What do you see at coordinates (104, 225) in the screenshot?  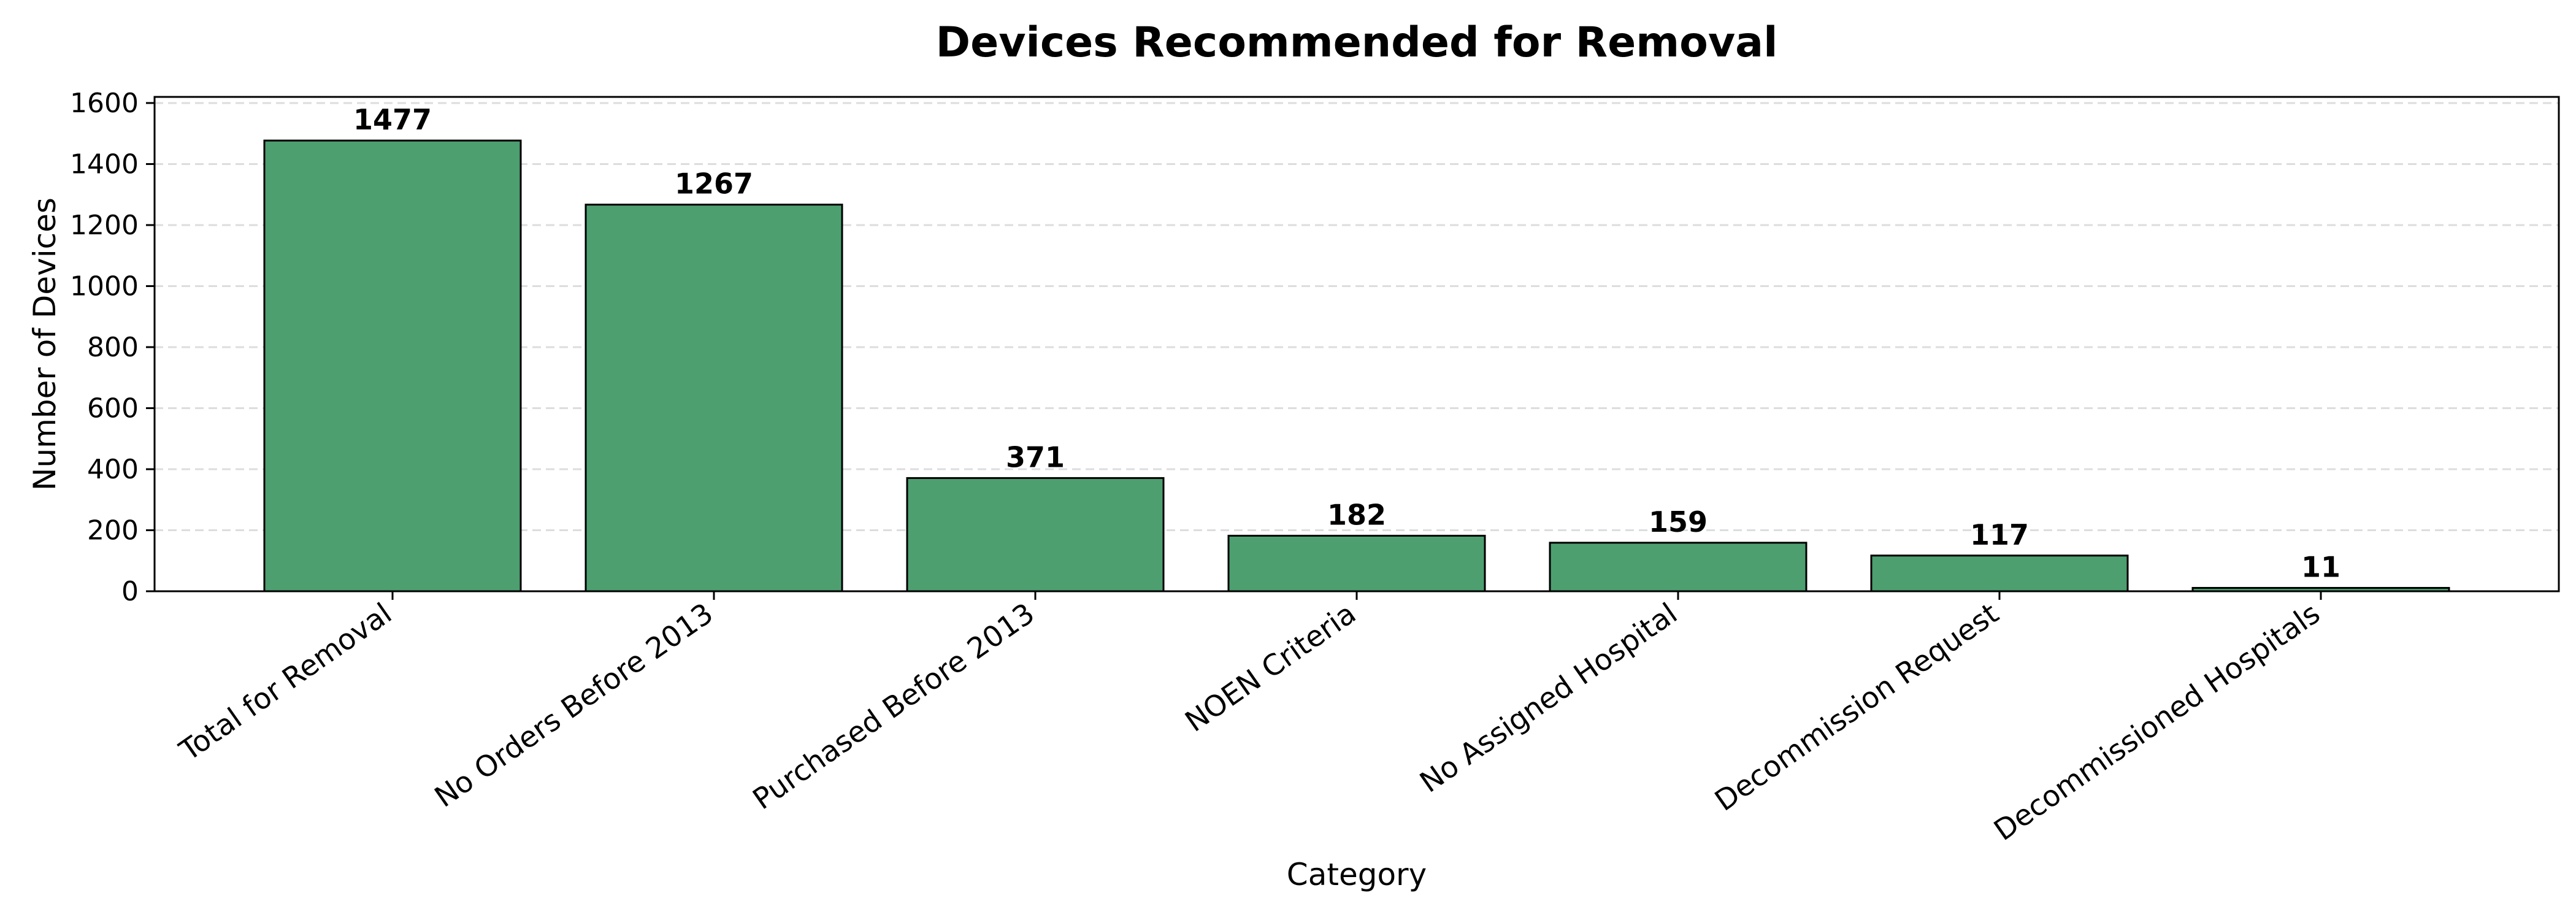 I see `y-tick-label: 1200` at bounding box center [104, 225].